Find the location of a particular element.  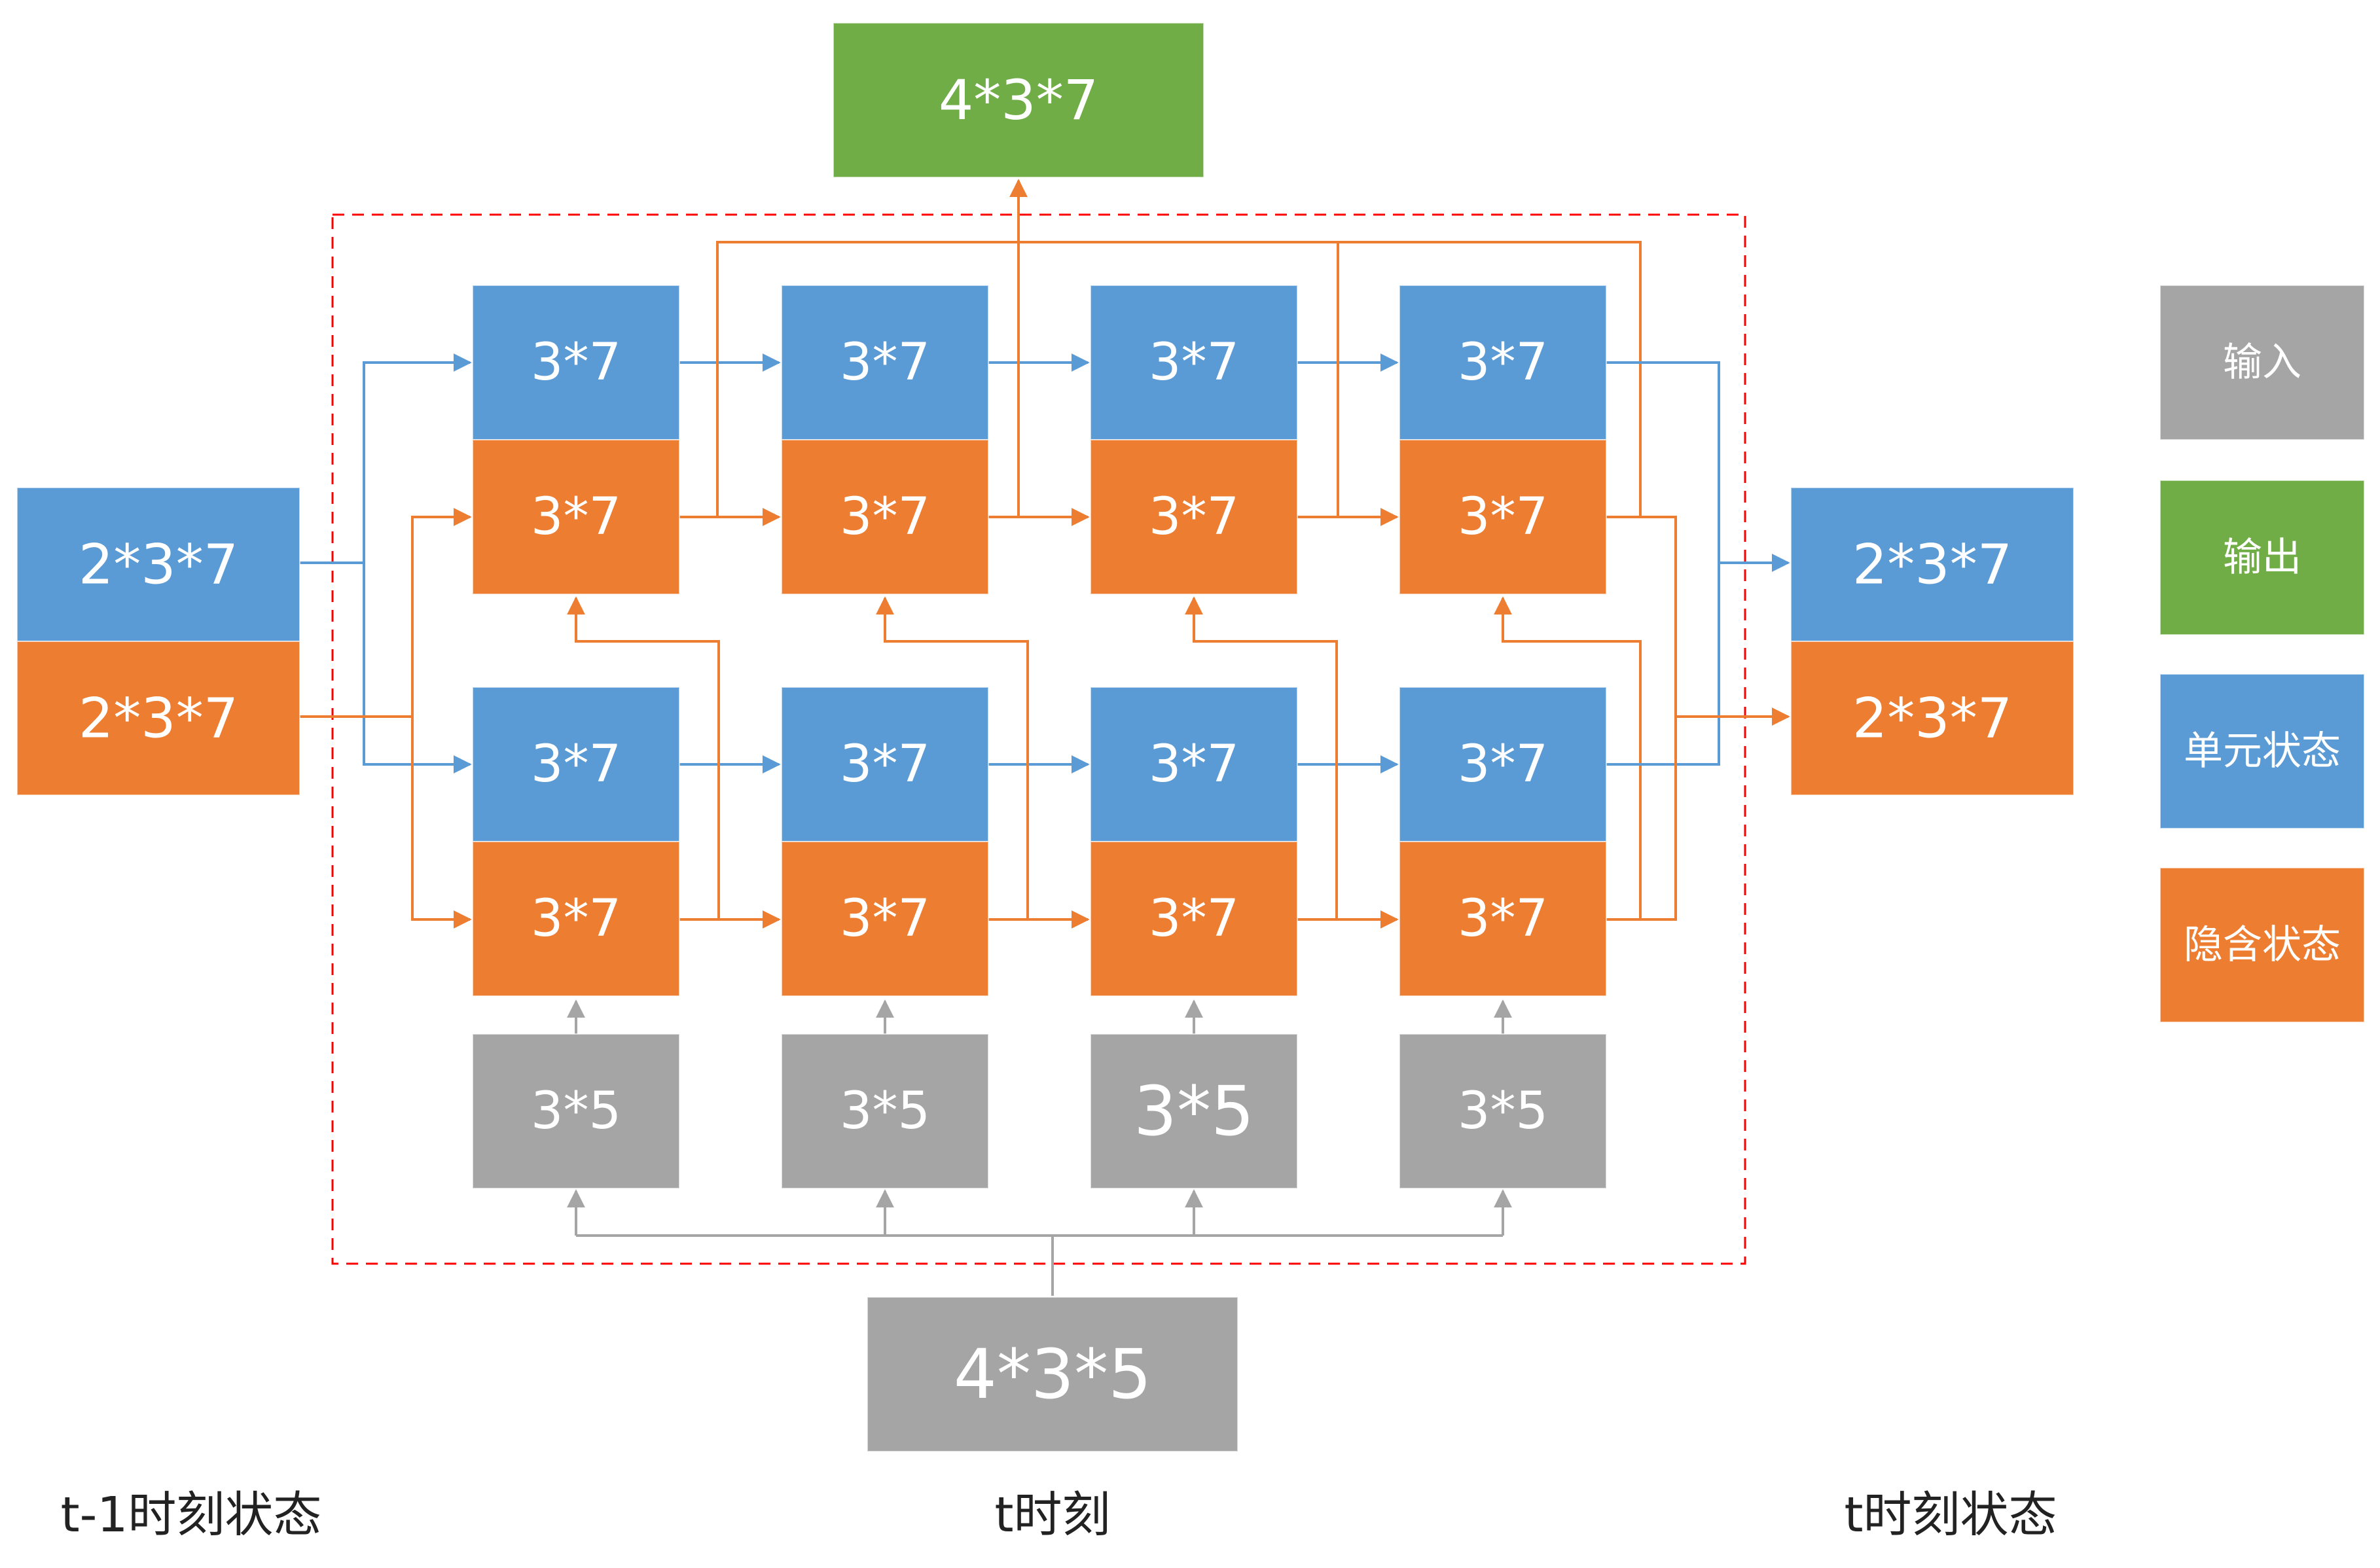

l1-hidden-3-rect is located at coordinates (1503, 919).